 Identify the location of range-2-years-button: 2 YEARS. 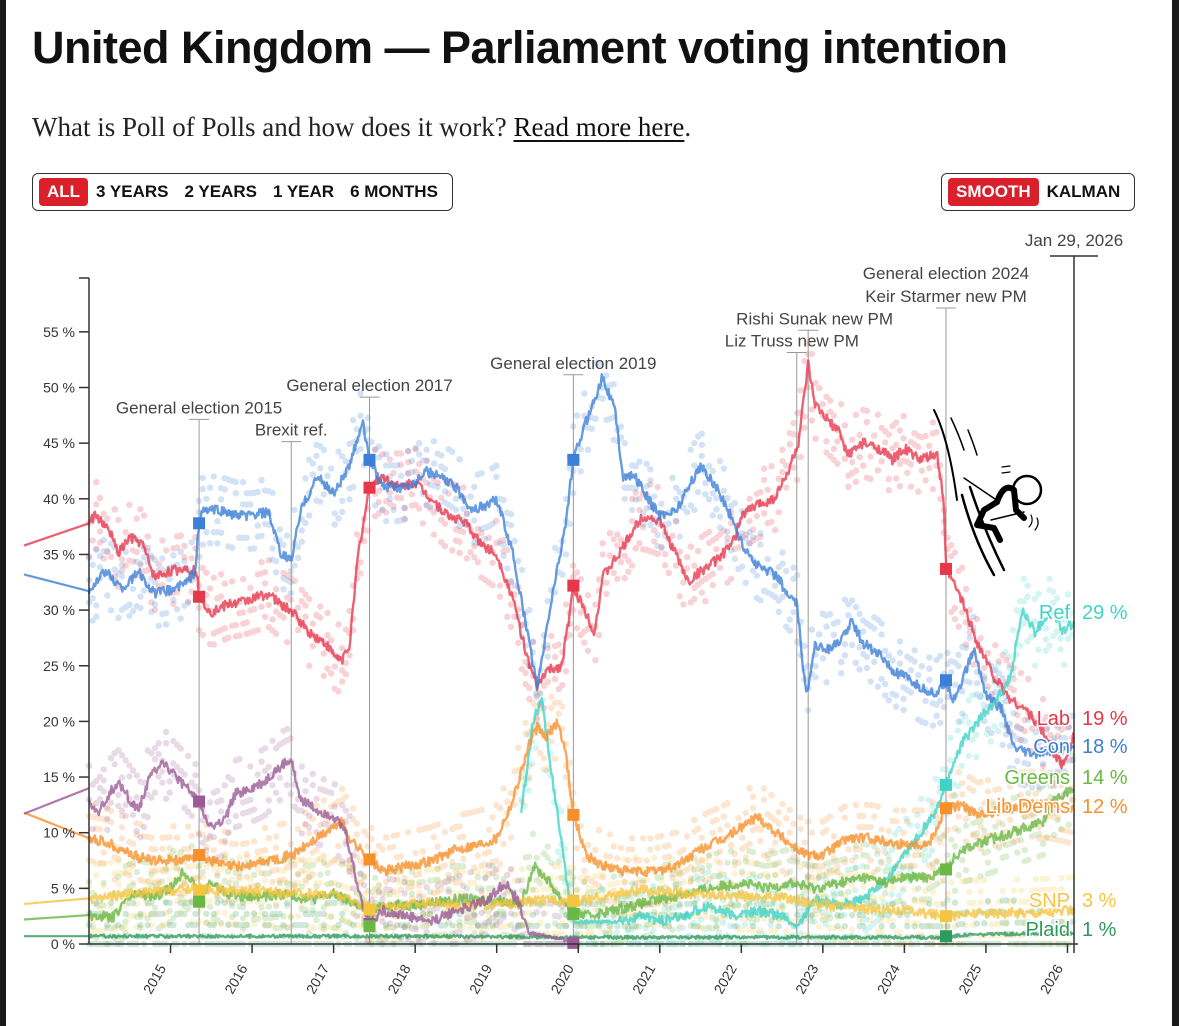
(220, 191).